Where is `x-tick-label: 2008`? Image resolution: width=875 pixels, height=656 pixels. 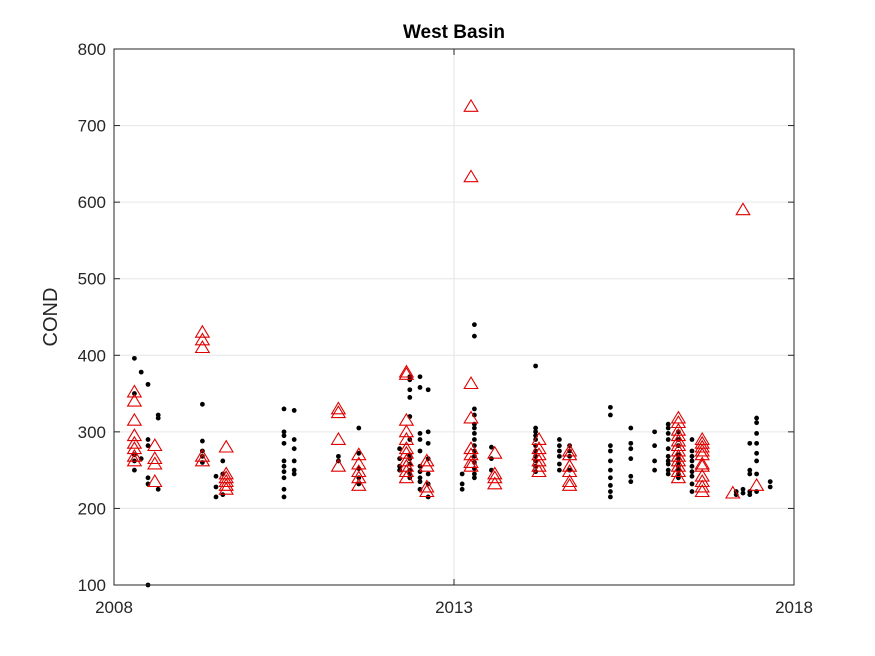 x-tick-label: 2008 is located at coordinates (114, 607).